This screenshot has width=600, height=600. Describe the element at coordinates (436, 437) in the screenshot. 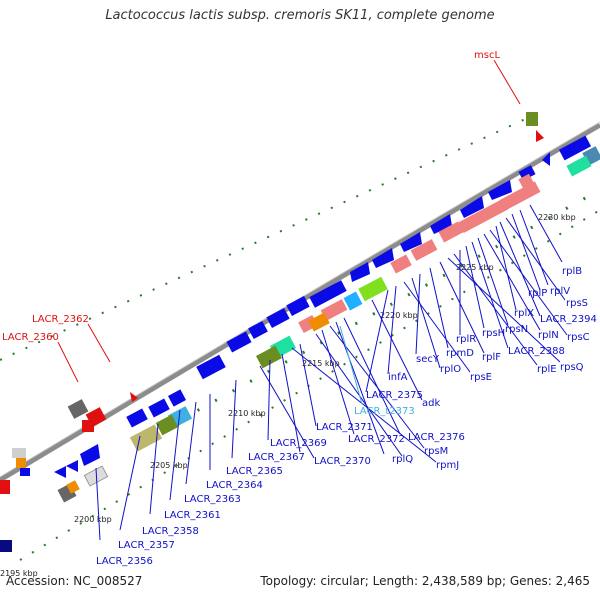

I see `gene-label: LACR_2376` at that location.